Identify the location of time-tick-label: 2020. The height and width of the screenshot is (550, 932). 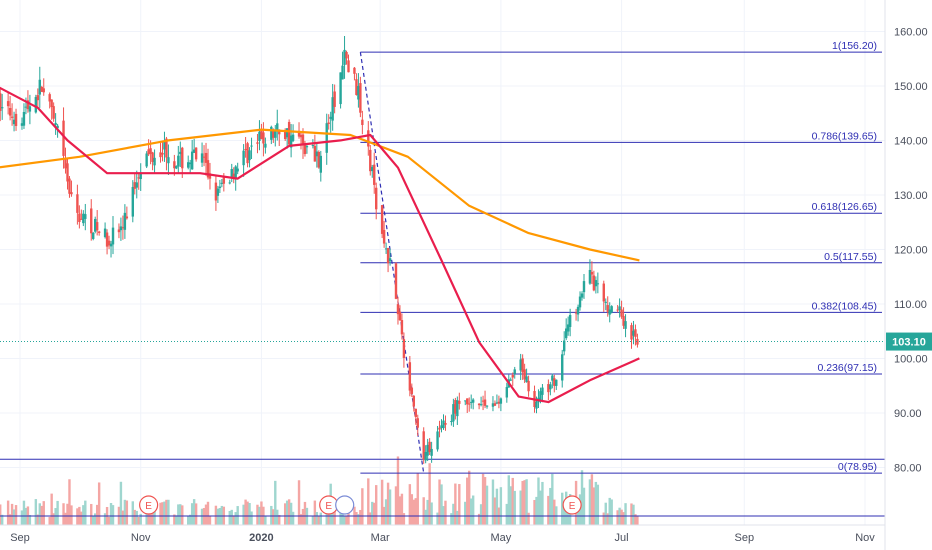
(261, 538).